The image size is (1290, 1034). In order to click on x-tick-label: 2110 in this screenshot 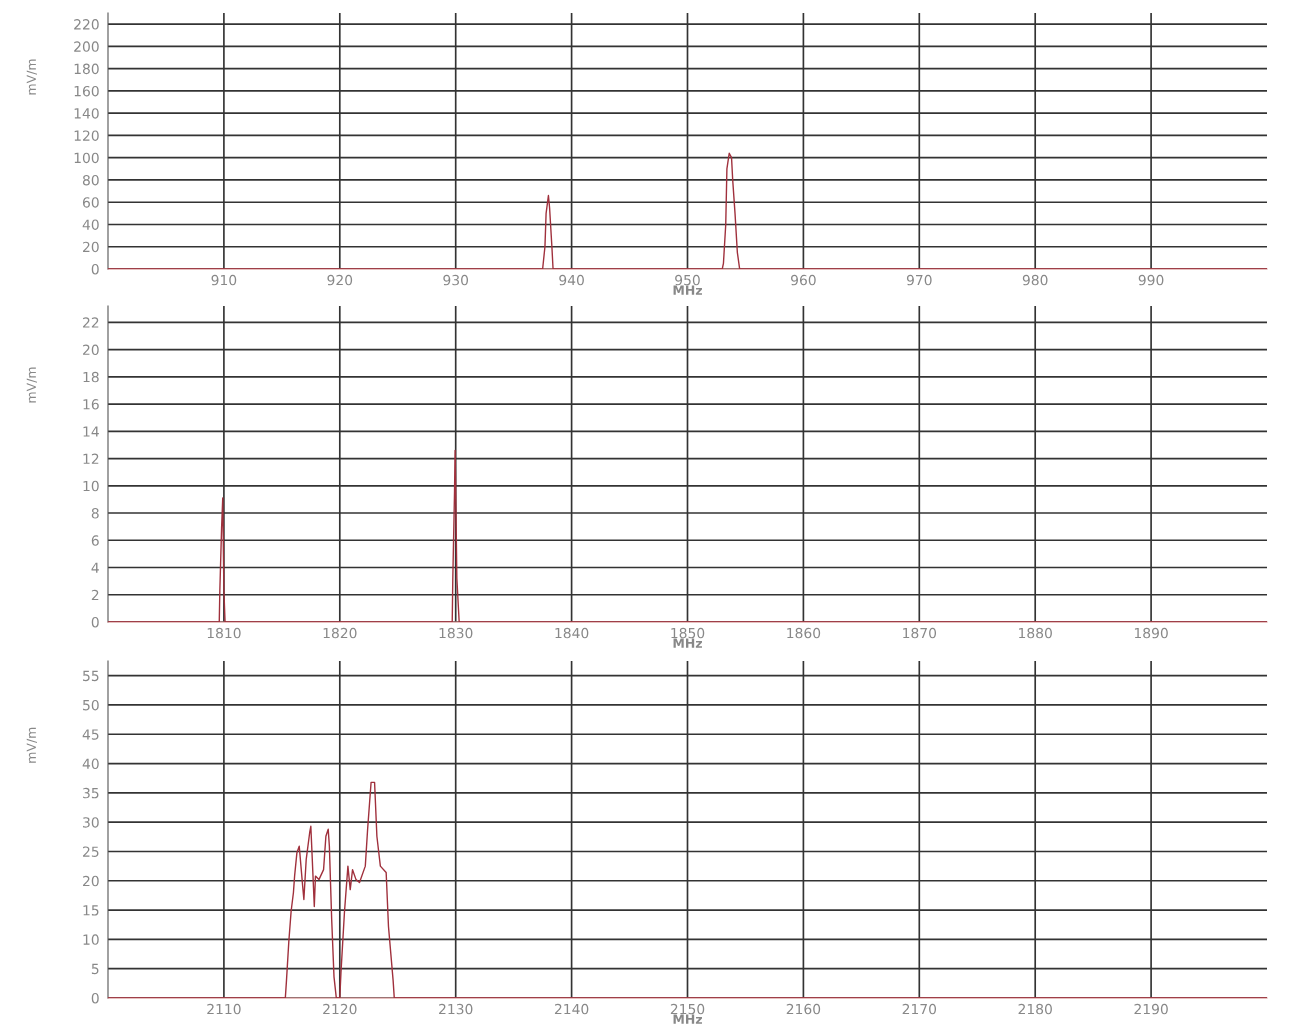, I will do `click(224, 1009)`.